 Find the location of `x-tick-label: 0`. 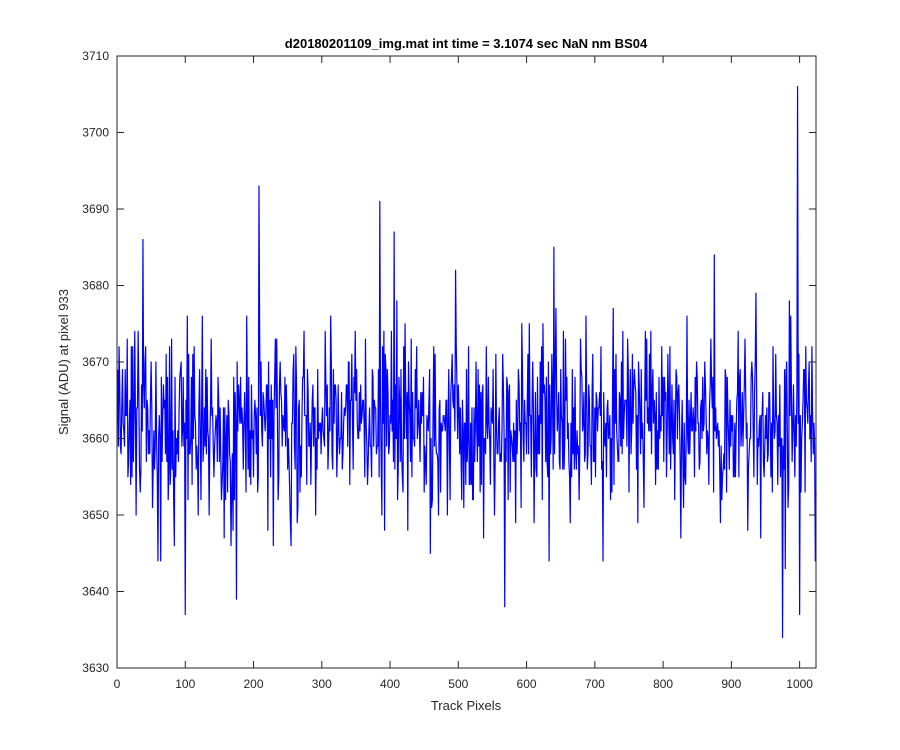

x-tick-label: 0 is located at coordinates (117, 684).